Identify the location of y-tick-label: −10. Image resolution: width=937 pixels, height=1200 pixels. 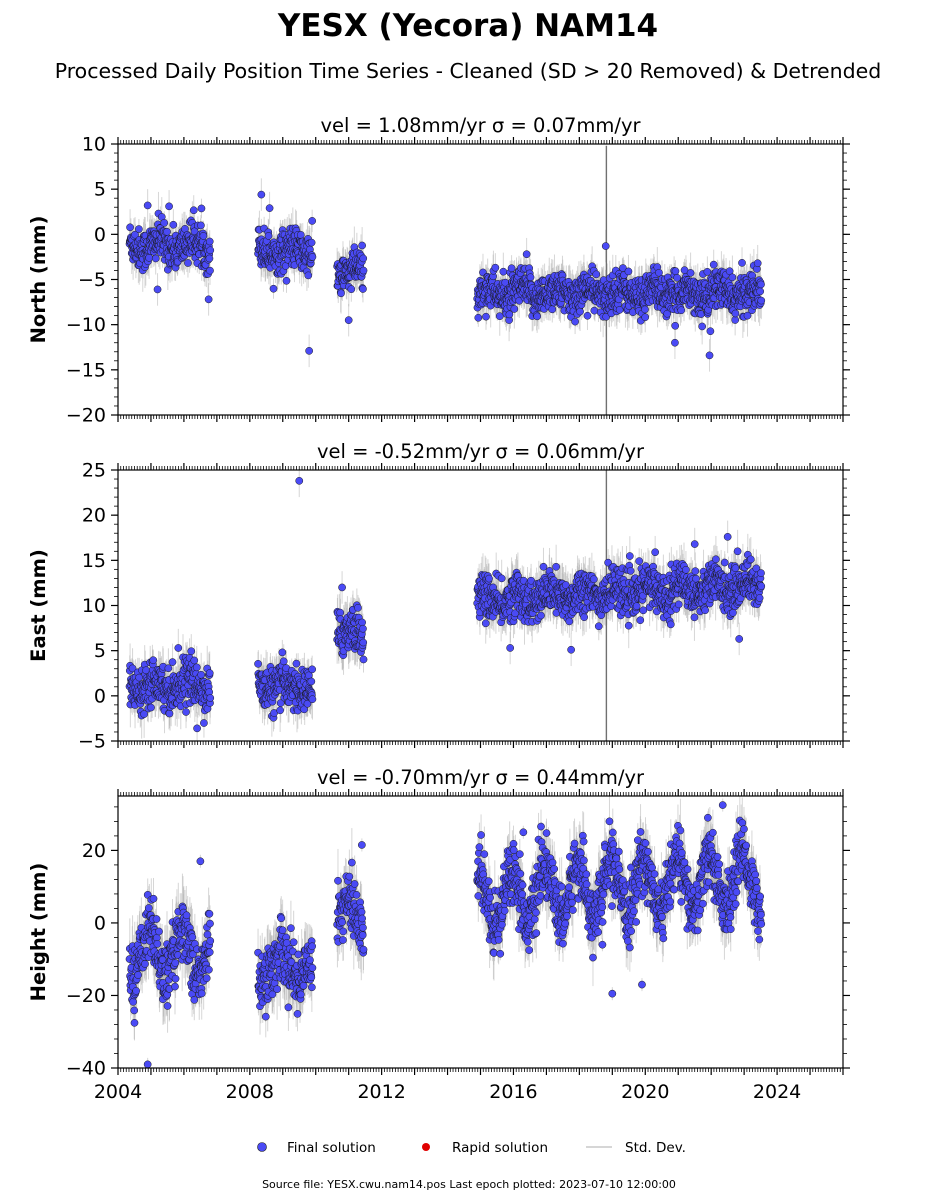
(86, 325).